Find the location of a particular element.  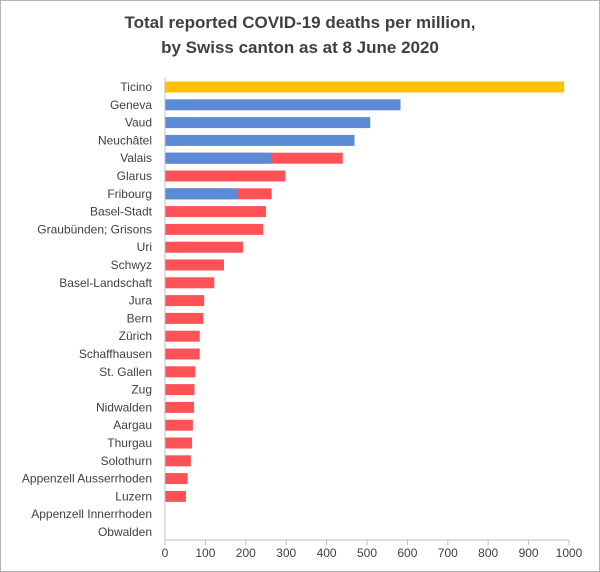

category-label-graub-nden-grisons: Graubünden; Grisons is located at coordinates (94, 229).